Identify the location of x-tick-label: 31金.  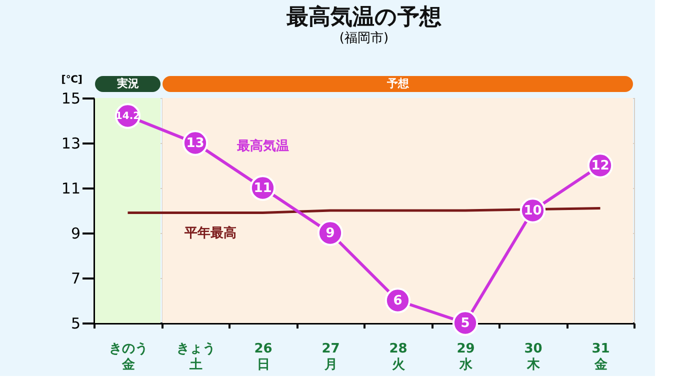
(601, 357).